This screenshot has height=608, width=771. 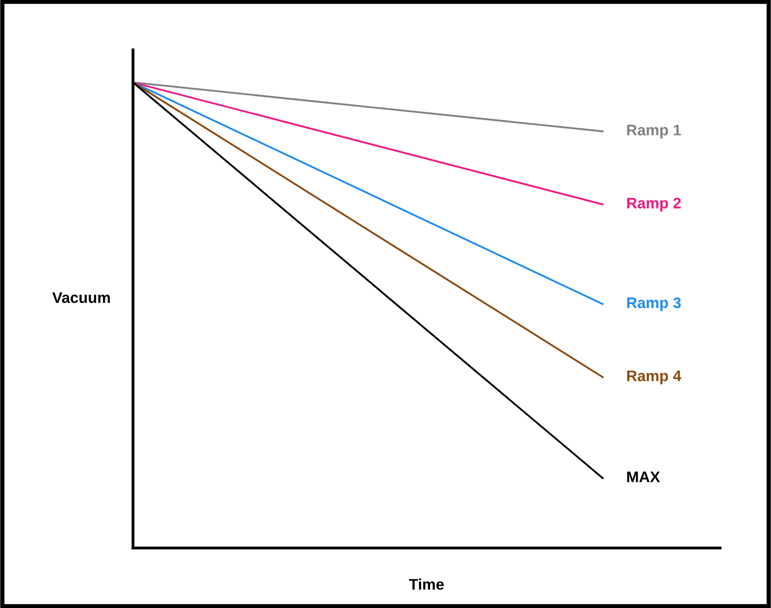 What do you see at coordinates (81, 298) in the screenshot?
I see `y-axis-title: Vacuum` at bounding box center [81, 298].